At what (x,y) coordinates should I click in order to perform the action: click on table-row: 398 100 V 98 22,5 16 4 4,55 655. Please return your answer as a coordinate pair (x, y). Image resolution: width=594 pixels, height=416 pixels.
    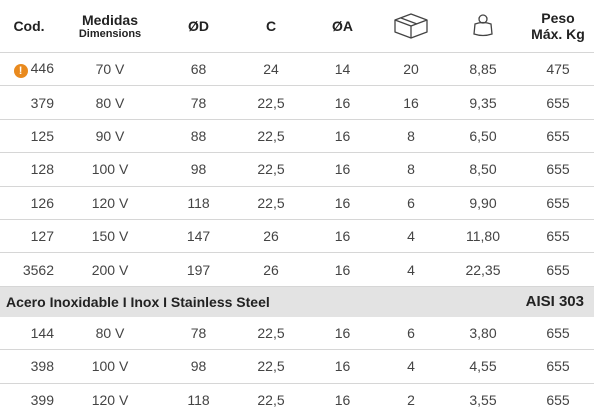
    Looking at the image, I should click on (297, 366).